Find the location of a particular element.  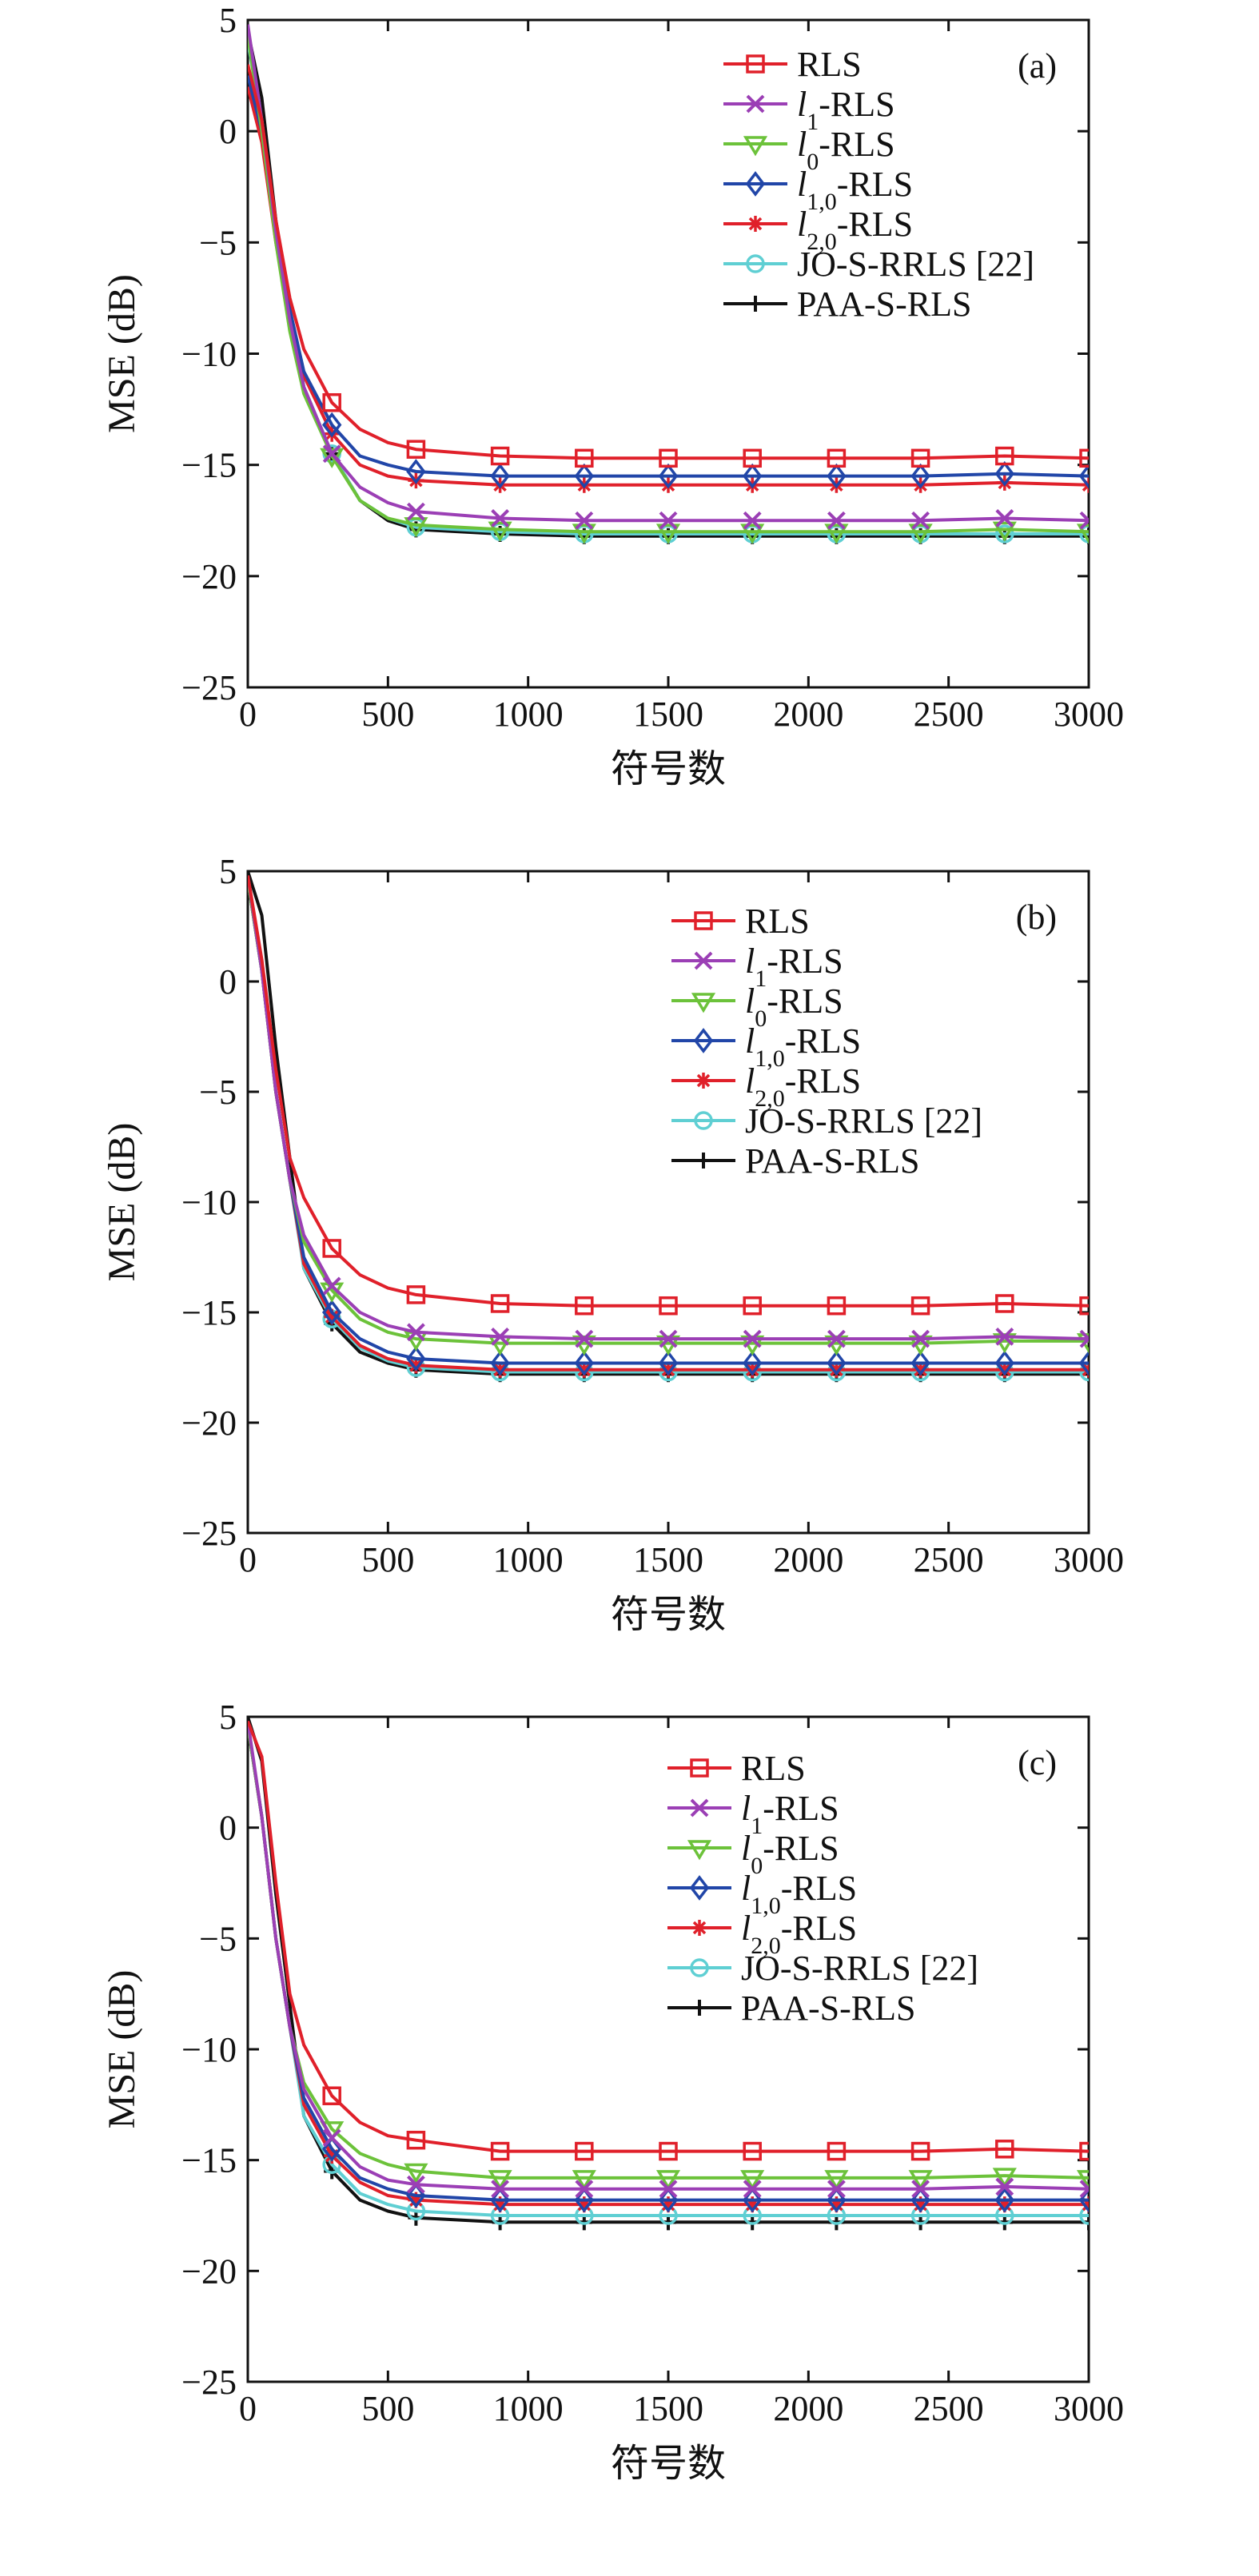

x-tick-label: 1500 is located at coordinates (668, 2408).